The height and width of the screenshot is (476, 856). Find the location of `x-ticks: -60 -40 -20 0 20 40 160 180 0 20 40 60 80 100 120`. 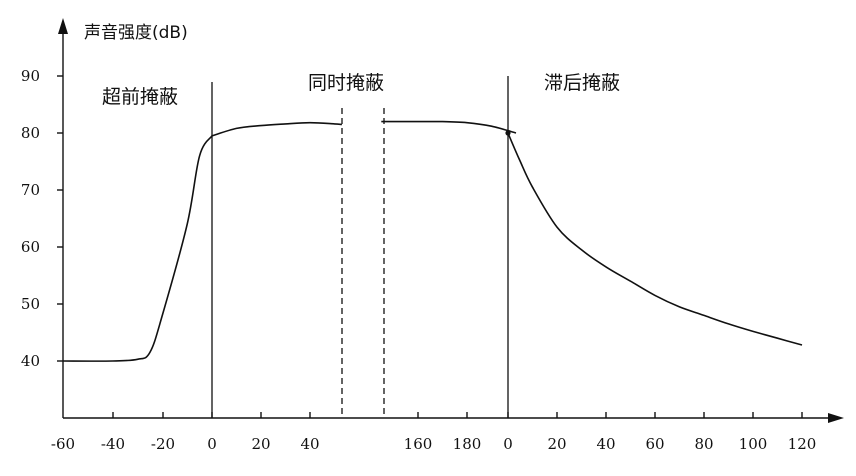

x-ticks: -60 -40 -20 0 20 40 160 180 0 20 40 60 80 100 120 is located at coordinates (433, 432).